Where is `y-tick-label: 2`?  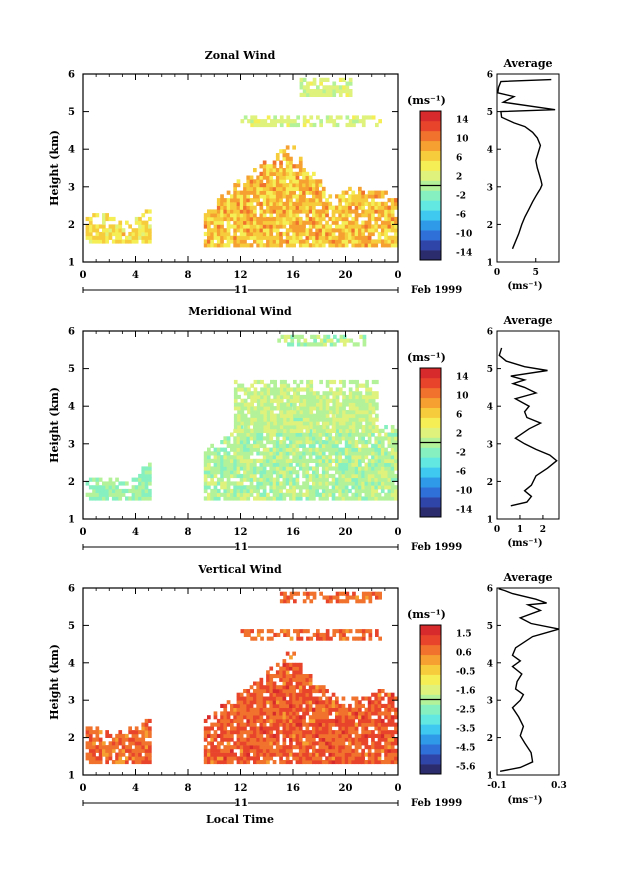
y-tick-label: 2 is located at coordinates (71, 738).